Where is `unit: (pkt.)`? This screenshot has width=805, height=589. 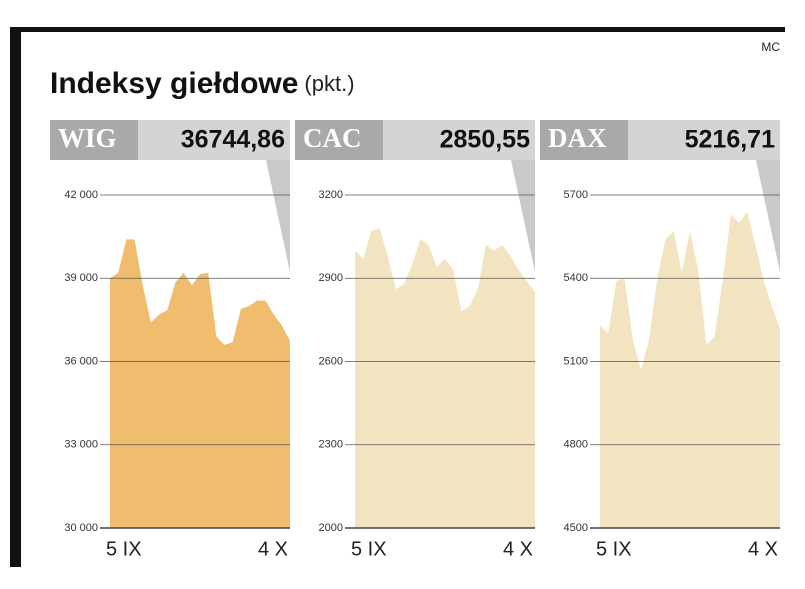
unit: (pkt.) is located at coordinates (329, 83).